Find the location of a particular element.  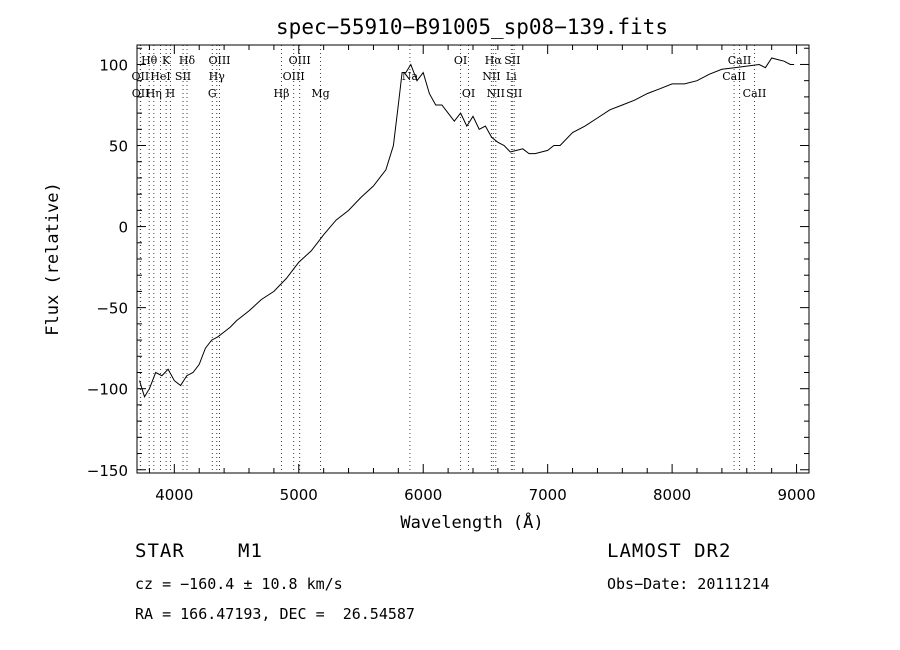

line-label: G is located at coordinates (212, 93).